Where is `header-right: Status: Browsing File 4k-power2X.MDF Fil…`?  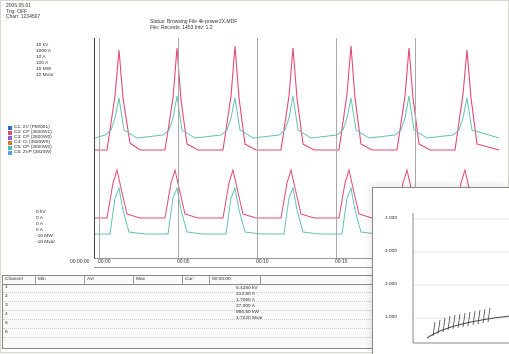
header-right: Status: Browsing File 4k-power2X.MDF Fil… is located at coordinates (194, 25).